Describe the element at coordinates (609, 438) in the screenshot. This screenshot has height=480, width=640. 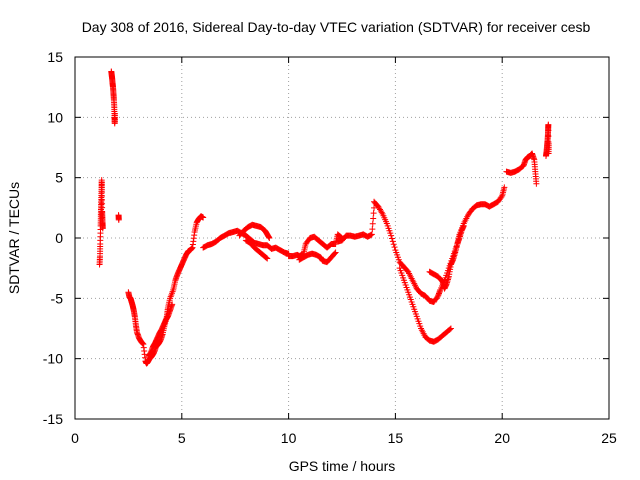
I see `x-tick-label: 25` at that location.